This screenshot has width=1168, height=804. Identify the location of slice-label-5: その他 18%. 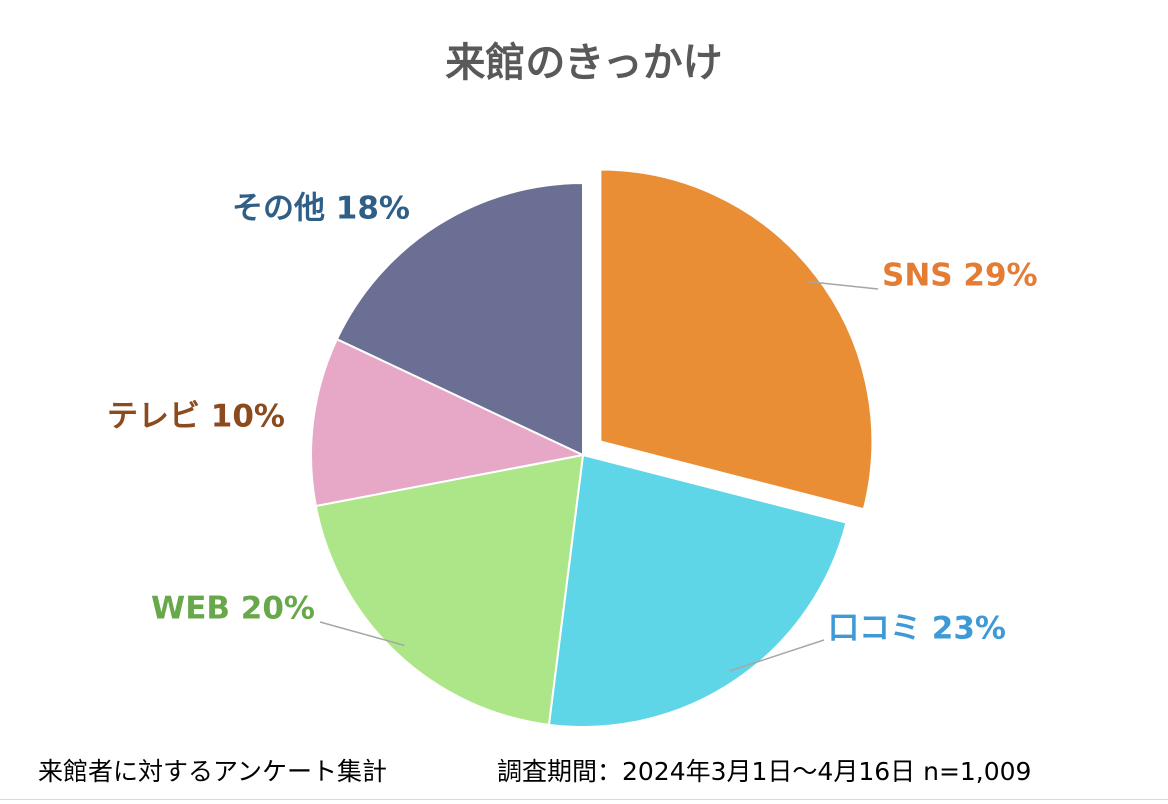
(321, 209).